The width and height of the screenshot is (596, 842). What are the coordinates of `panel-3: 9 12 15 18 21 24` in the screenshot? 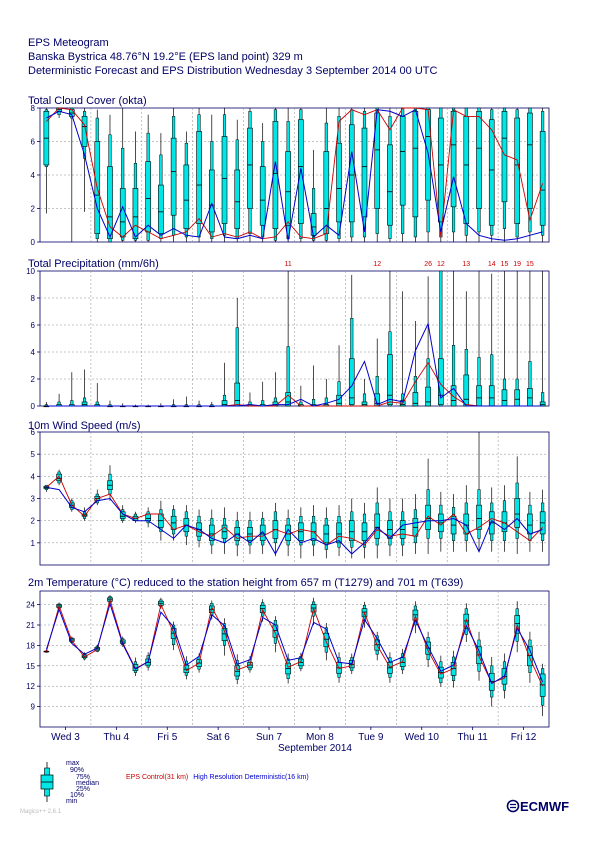 It's located at (288, 659).